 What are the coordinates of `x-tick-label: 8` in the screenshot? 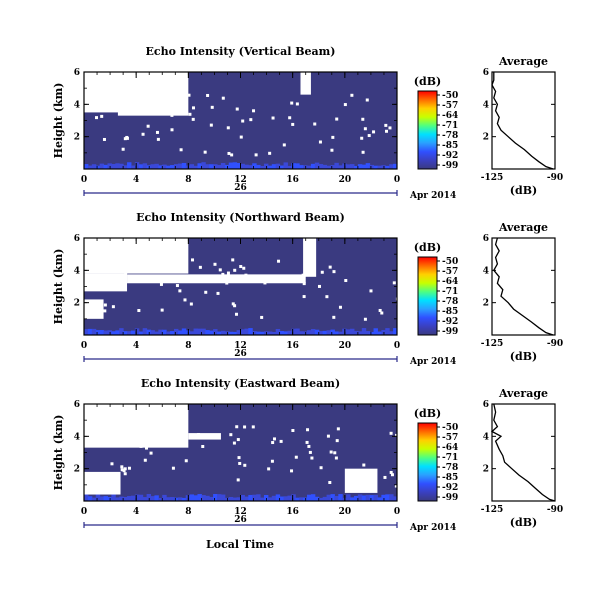 It's located at (188, 512).